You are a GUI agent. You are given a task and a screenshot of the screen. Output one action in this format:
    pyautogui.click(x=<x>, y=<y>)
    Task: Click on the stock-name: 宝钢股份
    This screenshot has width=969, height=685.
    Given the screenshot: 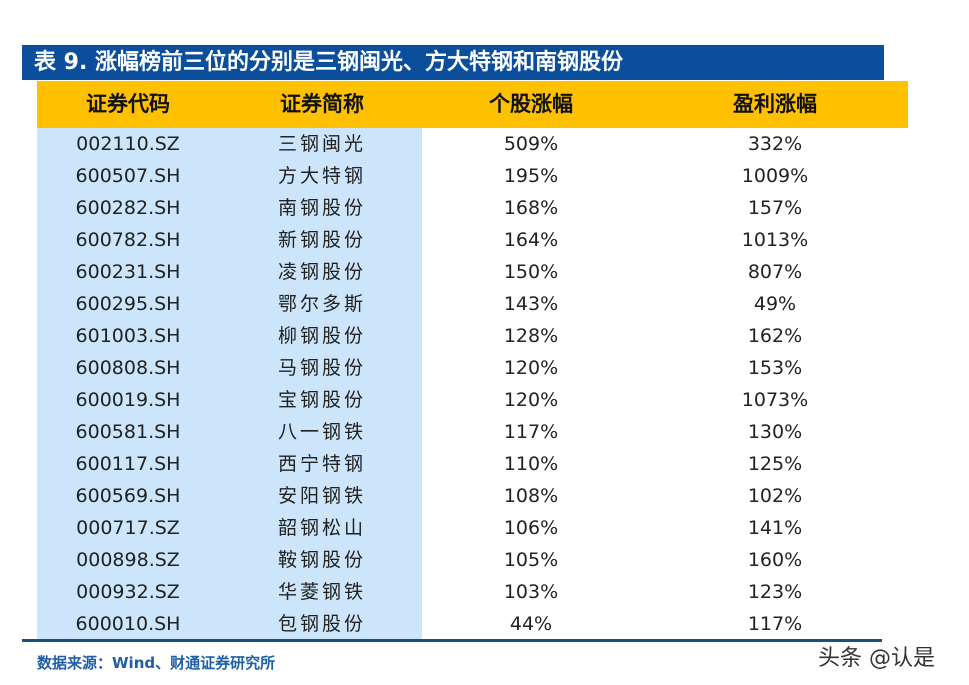 What is the action you would take?
    pyautogui.click(x=322, y=400)
    